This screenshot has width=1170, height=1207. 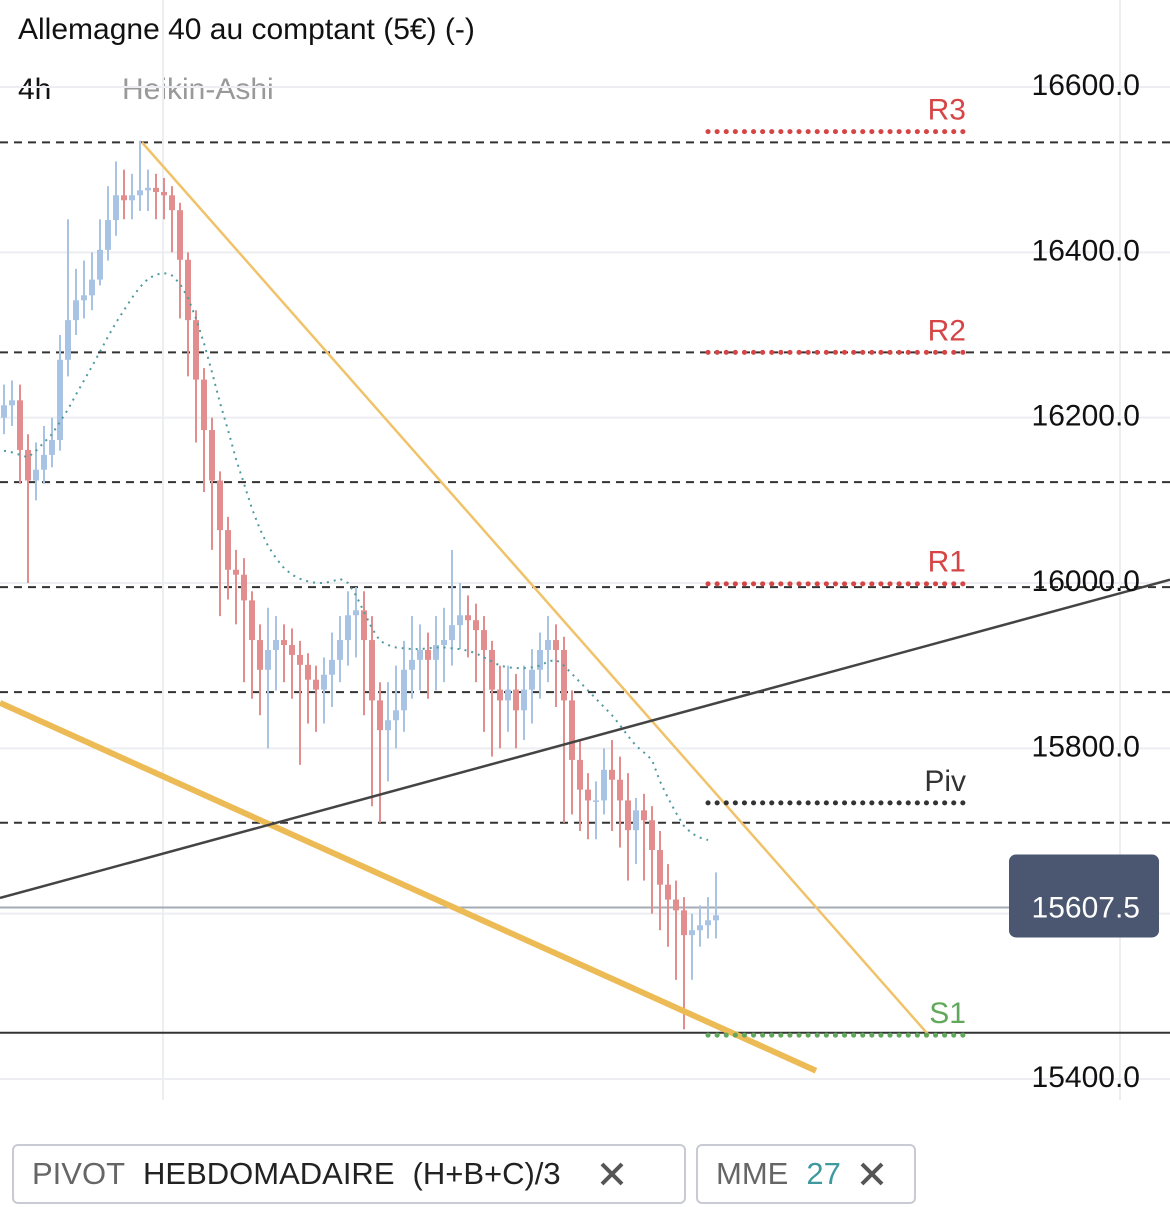 What do you see at coordinates (1086, 907) in the screenshot?
I see `last-price-label: 15607.5` at bounding box center [1086, 907].